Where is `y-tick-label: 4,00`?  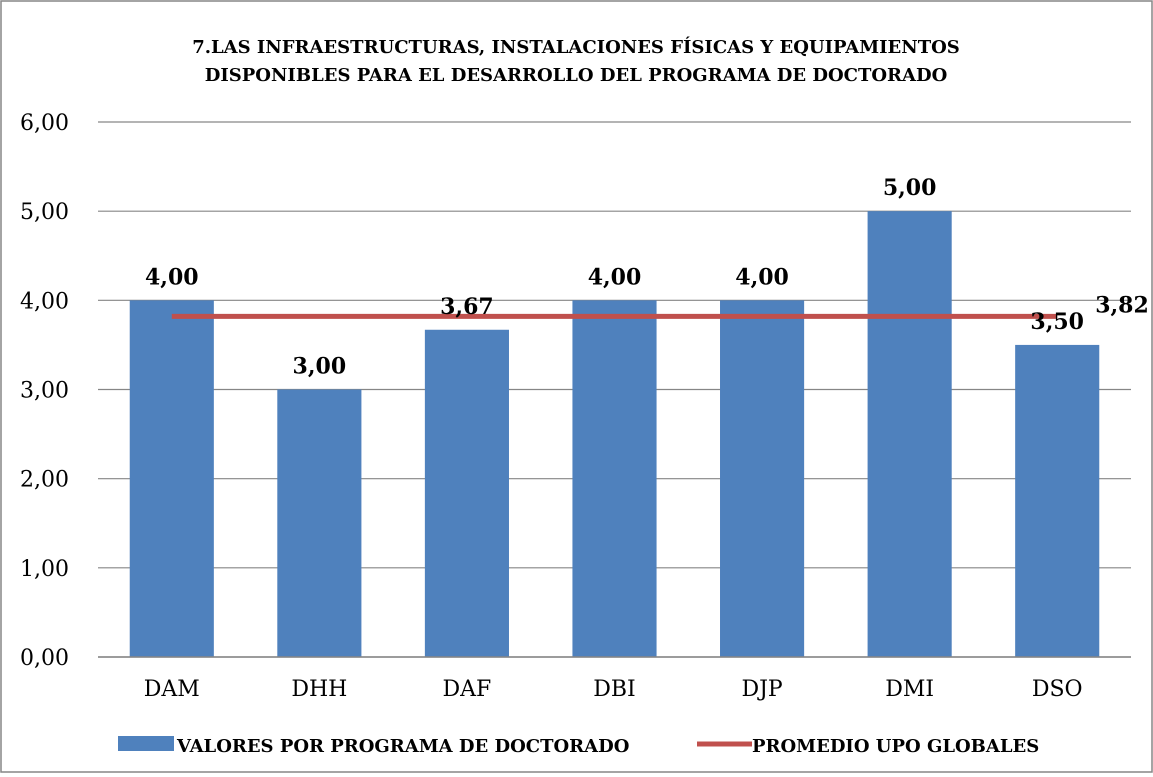
y-tick-label: 4,00 is located at coordinates (44, 301).